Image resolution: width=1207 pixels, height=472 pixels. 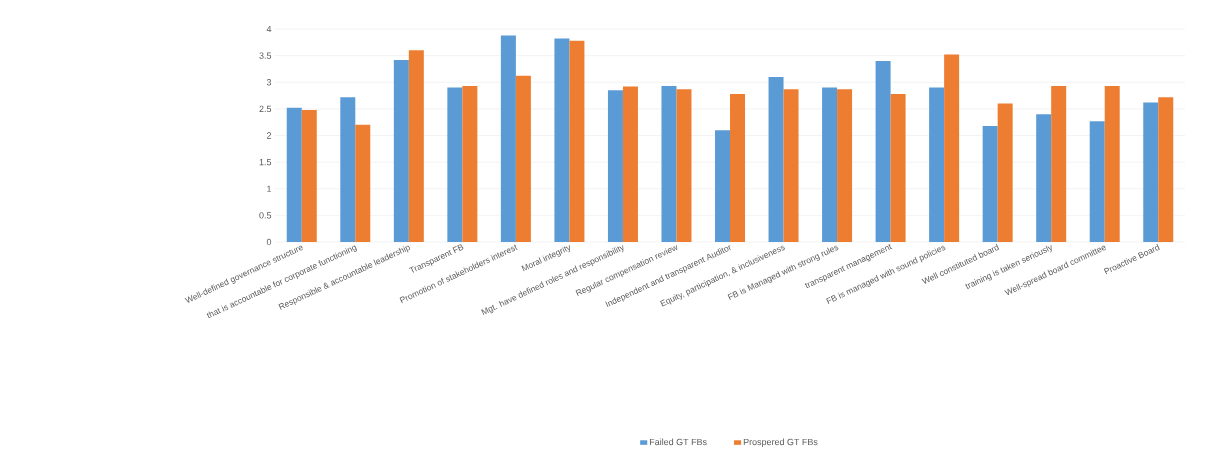 I want to click on y-tick-label: 0, so click(x=269, y=242).